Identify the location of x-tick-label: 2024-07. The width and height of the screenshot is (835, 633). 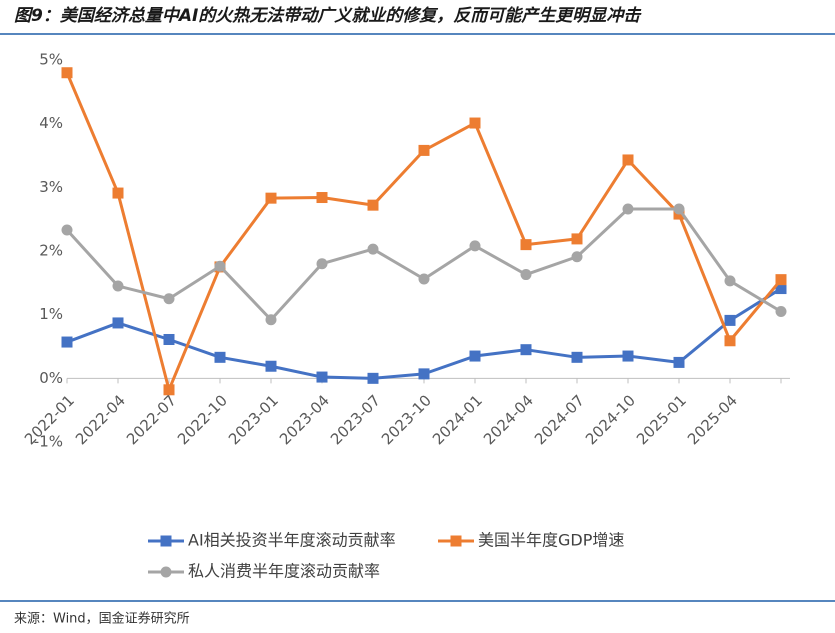
(559, 419).